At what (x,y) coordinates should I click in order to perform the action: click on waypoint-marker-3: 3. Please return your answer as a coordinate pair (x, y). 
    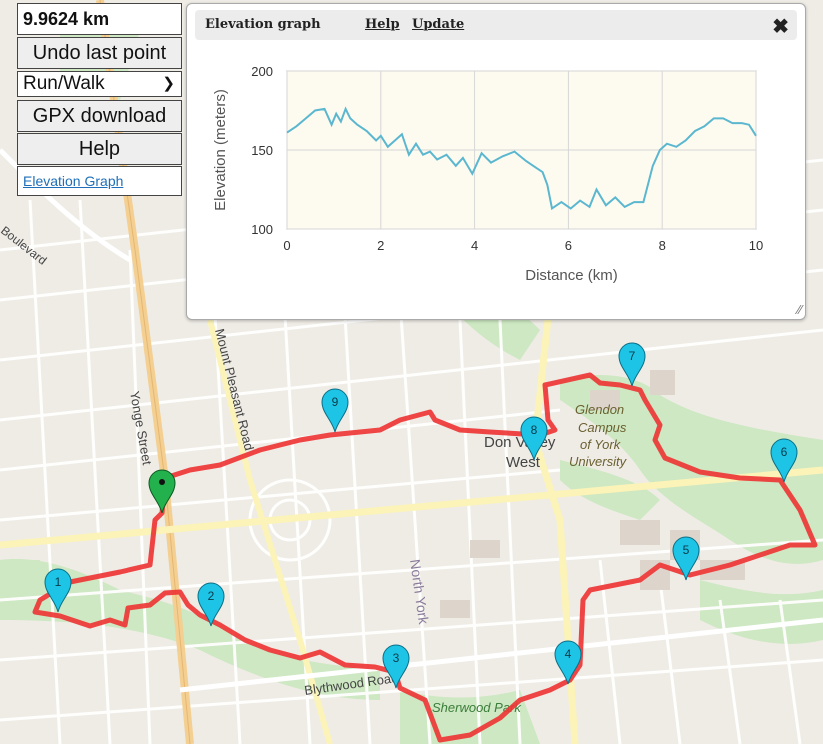
    Looking at the image, I should click on (396, 666).